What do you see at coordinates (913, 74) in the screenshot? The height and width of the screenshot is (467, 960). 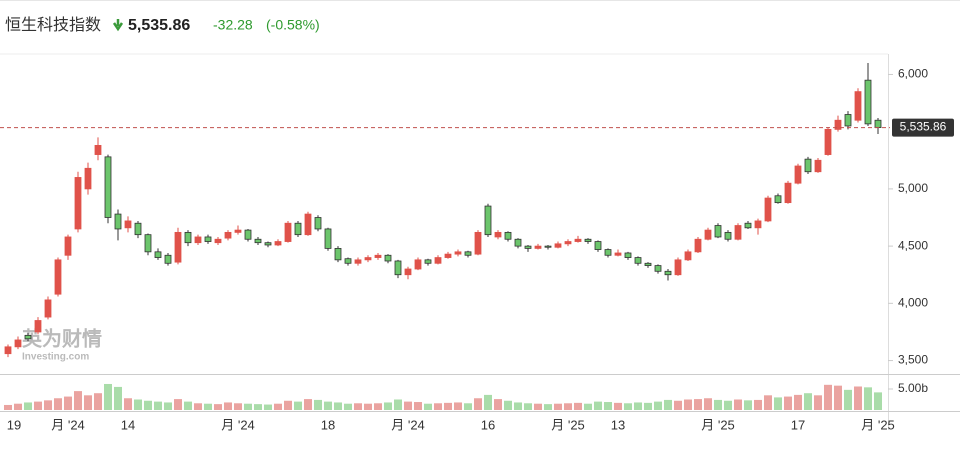 I see `y-tick-label: 6,000` at bounding box center [913, 74].